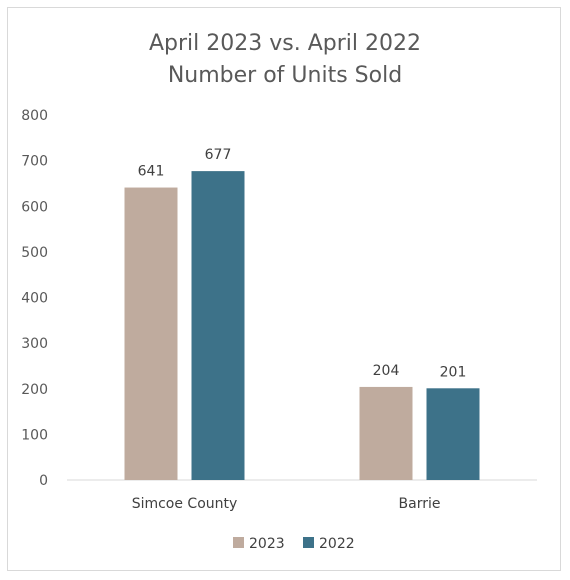 Image resolution: width=570 pixels, height=580 pixels. What do you see at coordinates (218, 155) in the screenshot?
I see `data-label: 677` at bounding box center [218, 155].